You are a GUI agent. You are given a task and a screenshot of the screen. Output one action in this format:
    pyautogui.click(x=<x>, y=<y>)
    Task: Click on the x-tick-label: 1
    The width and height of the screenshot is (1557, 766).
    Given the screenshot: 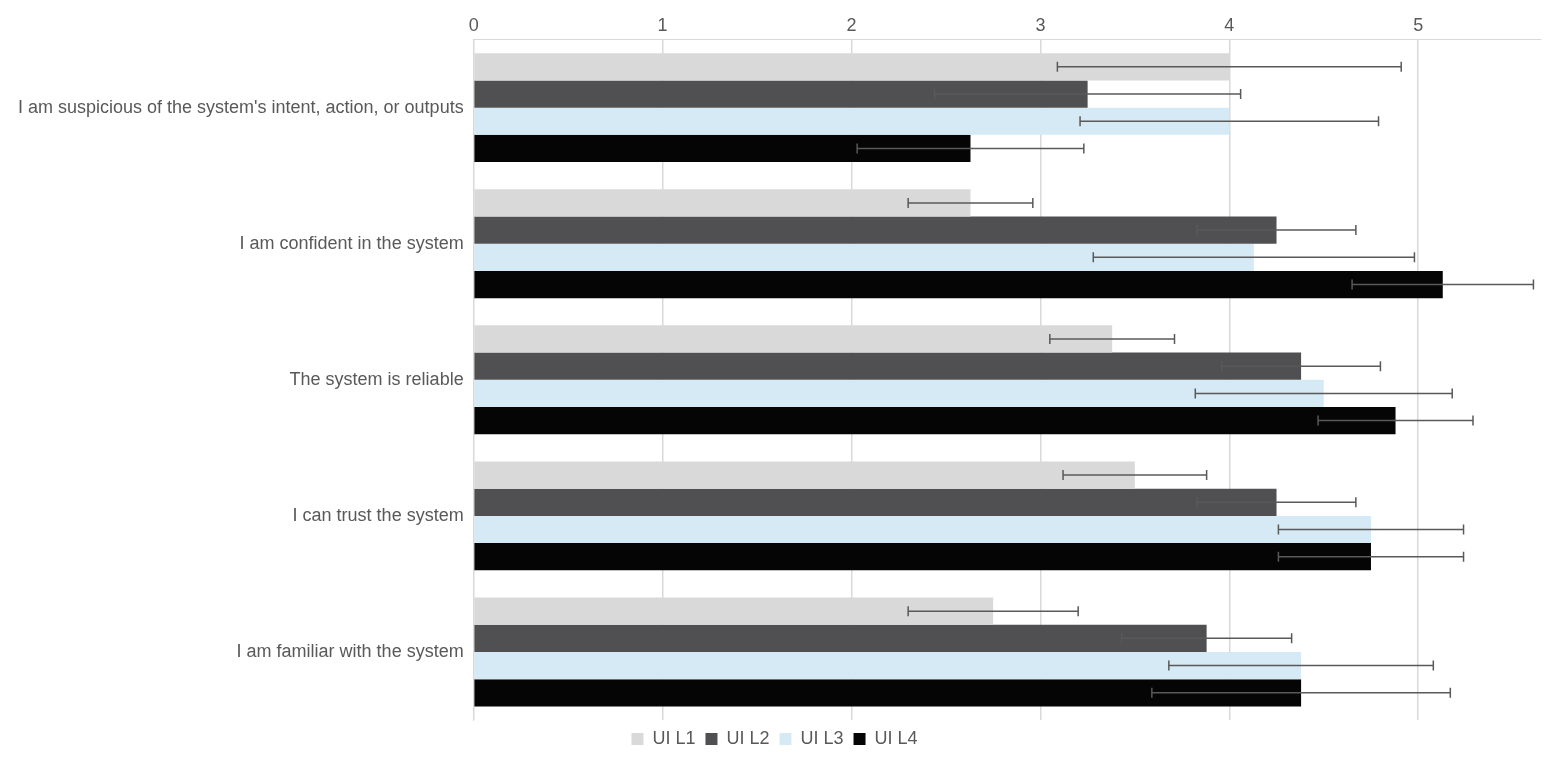 What is the action you would take?
    pyautogui.click(x=662, y=24)
    